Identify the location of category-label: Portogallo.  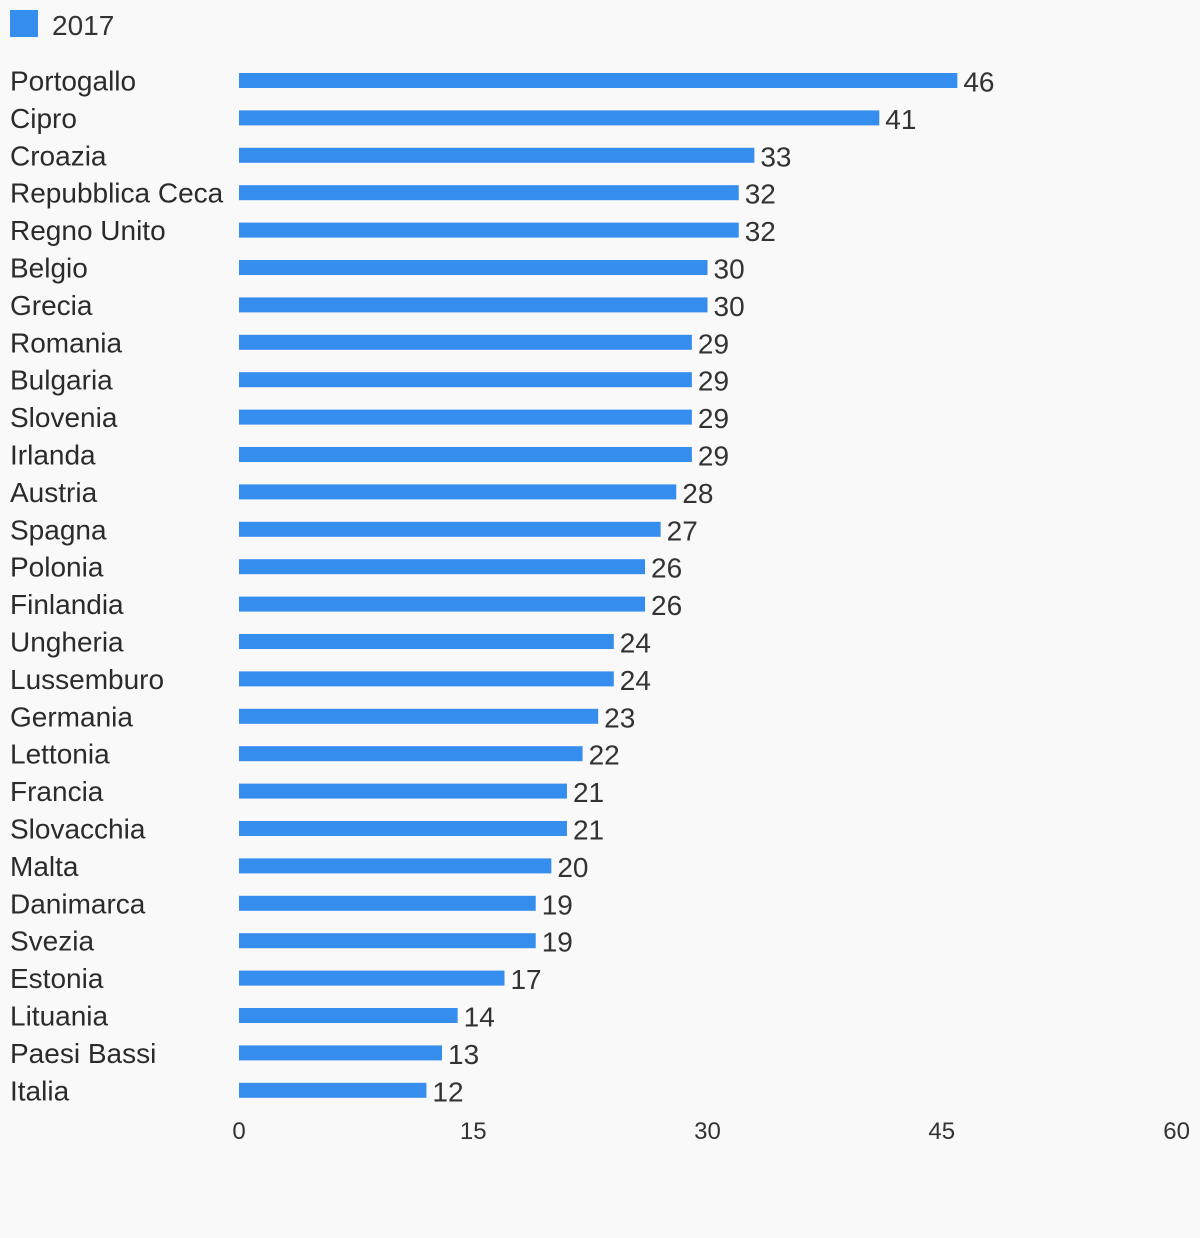
(73, 81).